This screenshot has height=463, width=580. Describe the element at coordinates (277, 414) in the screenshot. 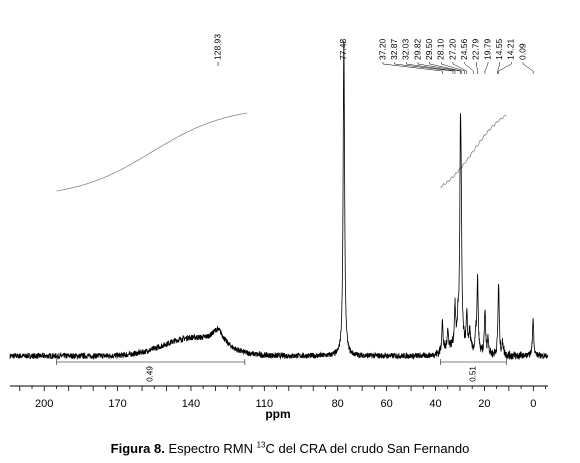

I see `x-axis-title: ppm` at that location.